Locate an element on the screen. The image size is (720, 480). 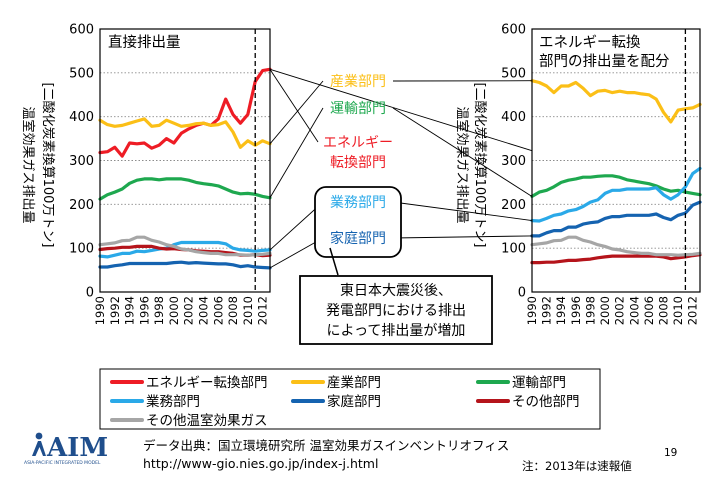
logo-subtitle: ASIA-PACIFIC INTEGRATED MODEL is located at coordinates (62, 463).